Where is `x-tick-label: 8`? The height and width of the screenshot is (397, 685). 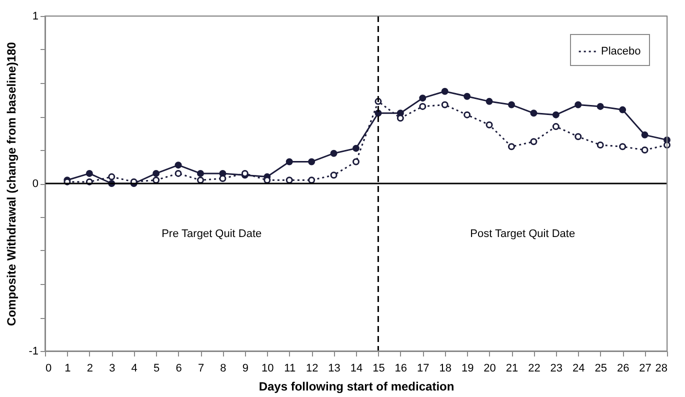 x-tick-label: 8 is located at coordinates (223, 368).